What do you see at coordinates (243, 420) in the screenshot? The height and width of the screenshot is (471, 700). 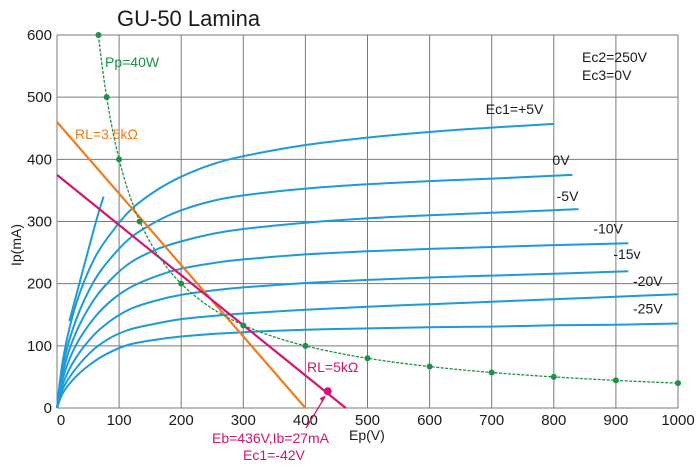 I see `x-tick-label: 300` at bounding box center [243, 420].